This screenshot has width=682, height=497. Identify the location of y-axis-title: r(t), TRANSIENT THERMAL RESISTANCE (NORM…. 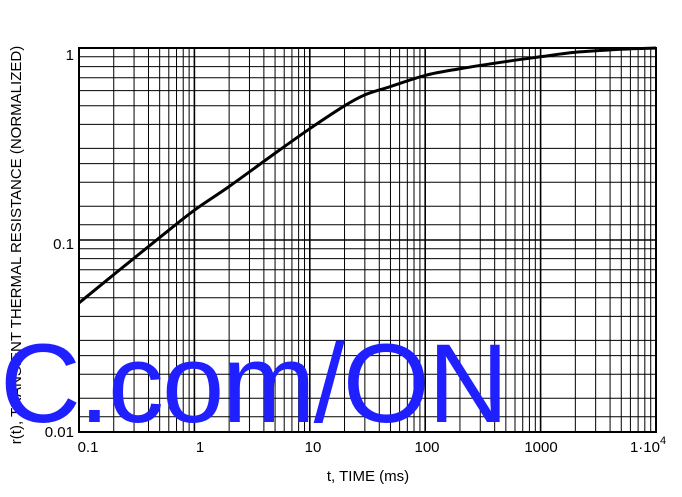
(16, 245).